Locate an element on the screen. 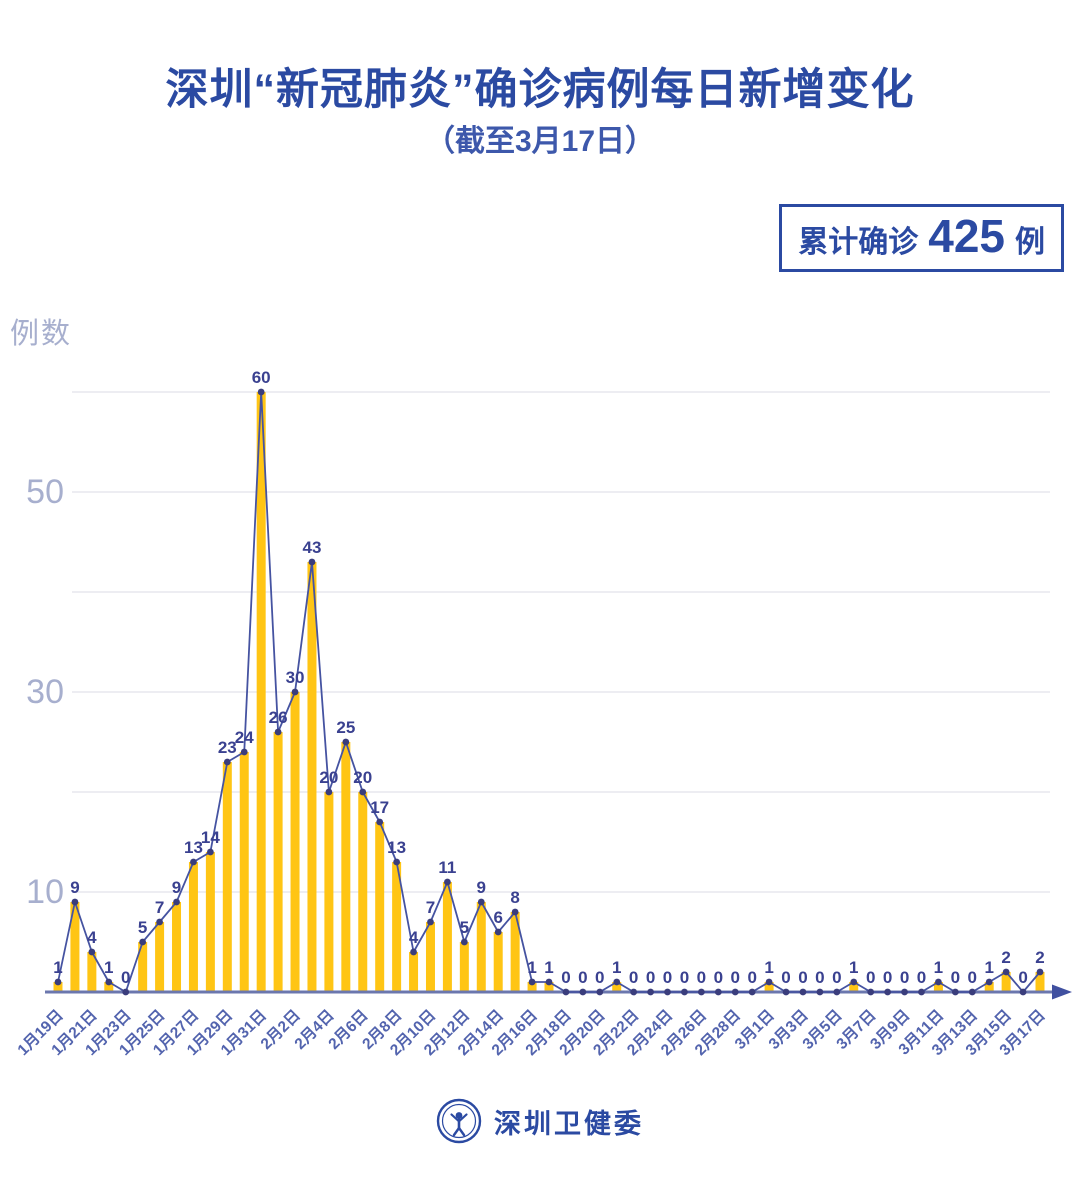 This screenshot has width=1080, height=1183. svg-text: 17 is located at coordinates (379, 807).